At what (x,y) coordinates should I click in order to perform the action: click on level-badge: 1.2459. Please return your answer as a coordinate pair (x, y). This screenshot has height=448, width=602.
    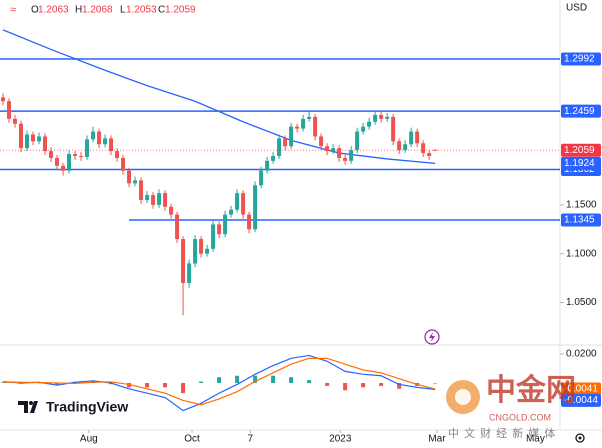
    Looking at the image, I should click on (579, 111).